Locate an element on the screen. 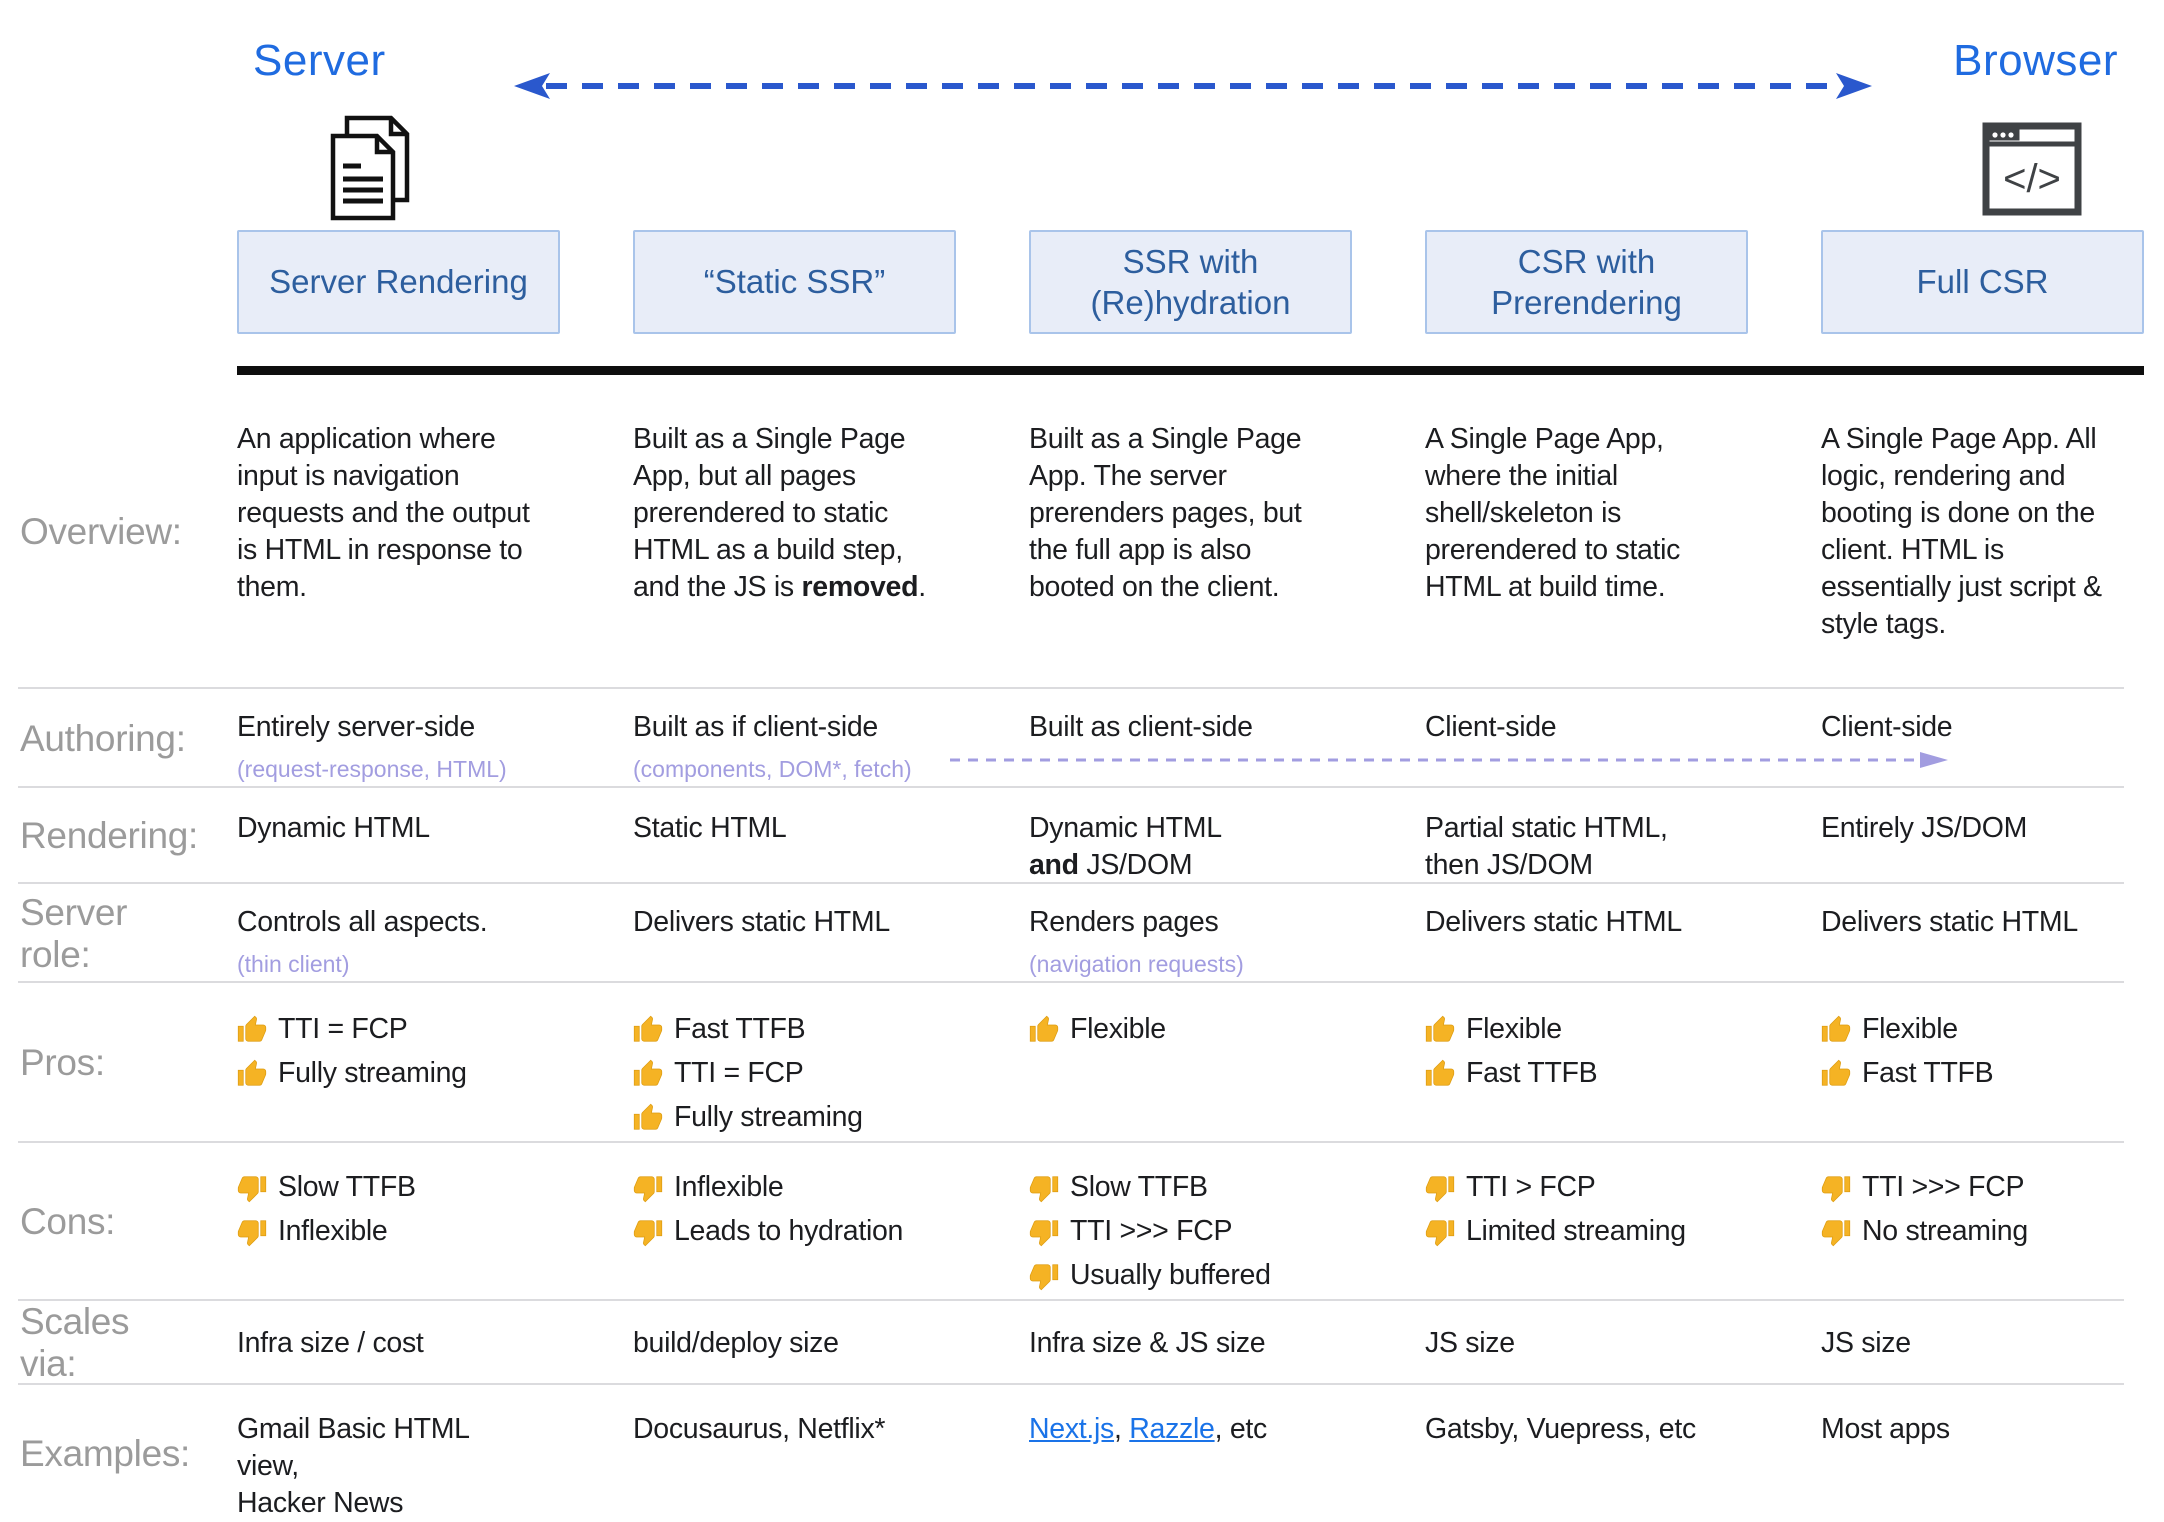 Image resolution: width=2164 pixels, height=1522 pixels. cons-col5: TTI >>> FCP No streaming is located at coordinates (1982, 1200).